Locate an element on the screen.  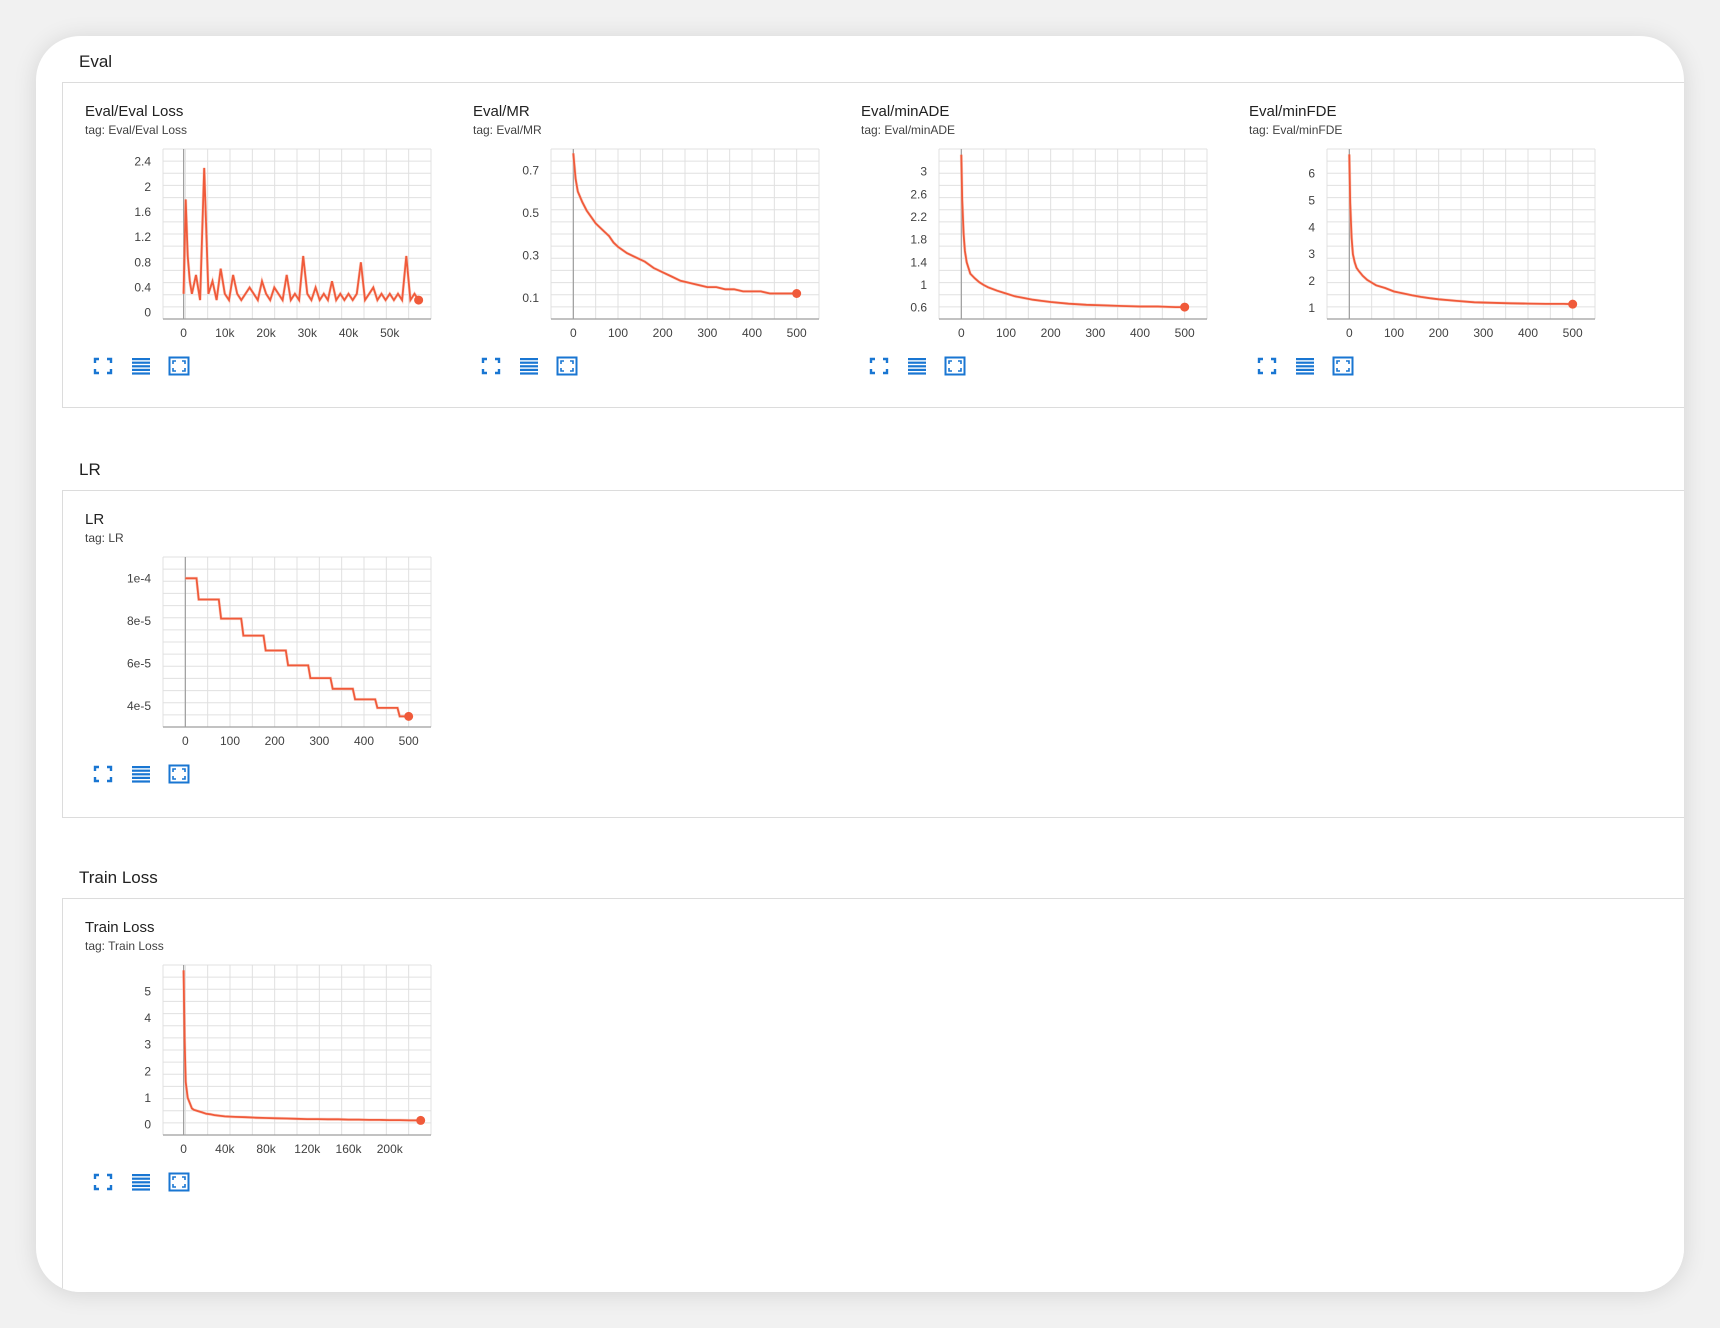
x-tick-label: 10k is located at coordinates (225, 333).